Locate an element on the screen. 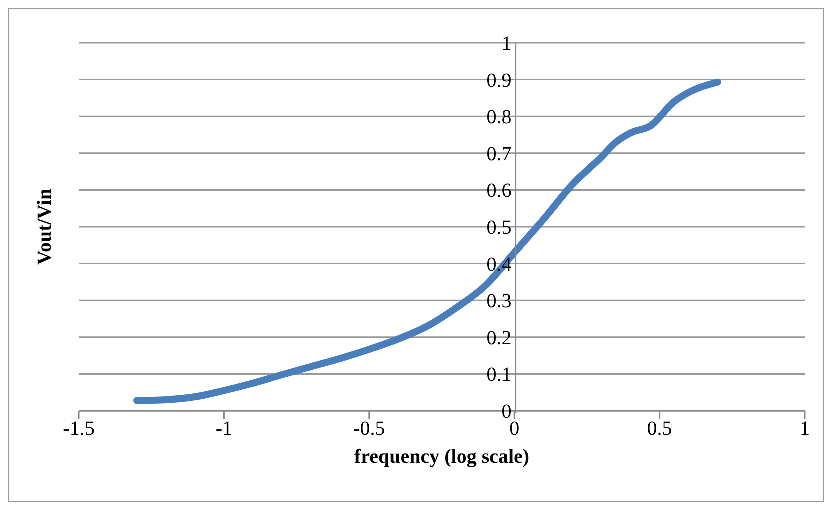  x-tick-label: 0.5 is located at coordinates (659, 429).